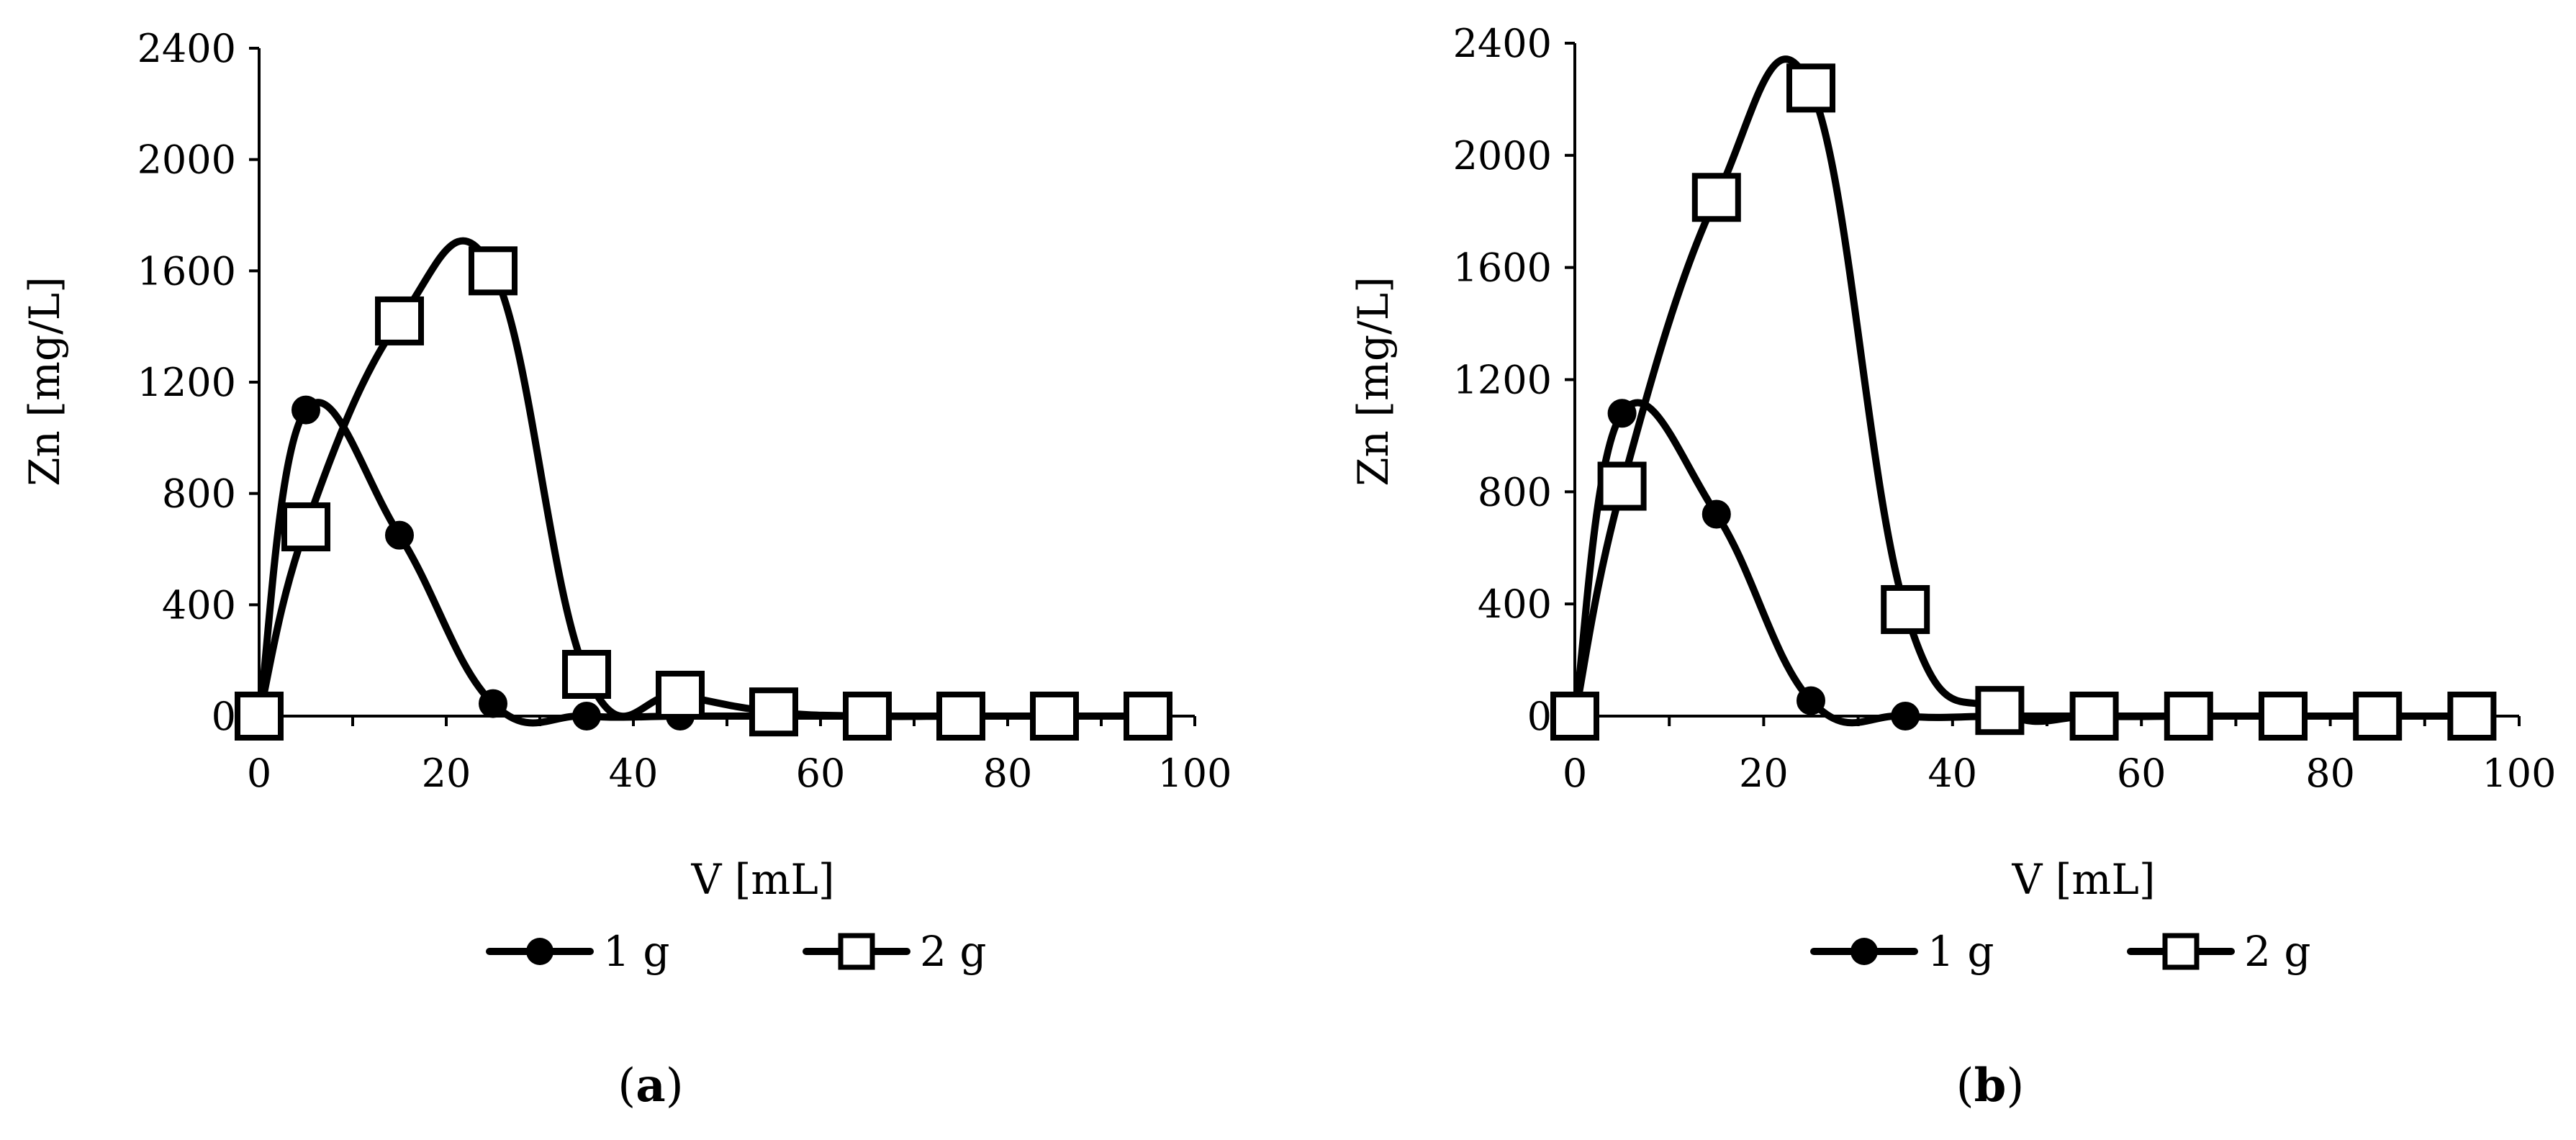  I want to click on x-axis-title-b: V [mL], so click(2083, 880).